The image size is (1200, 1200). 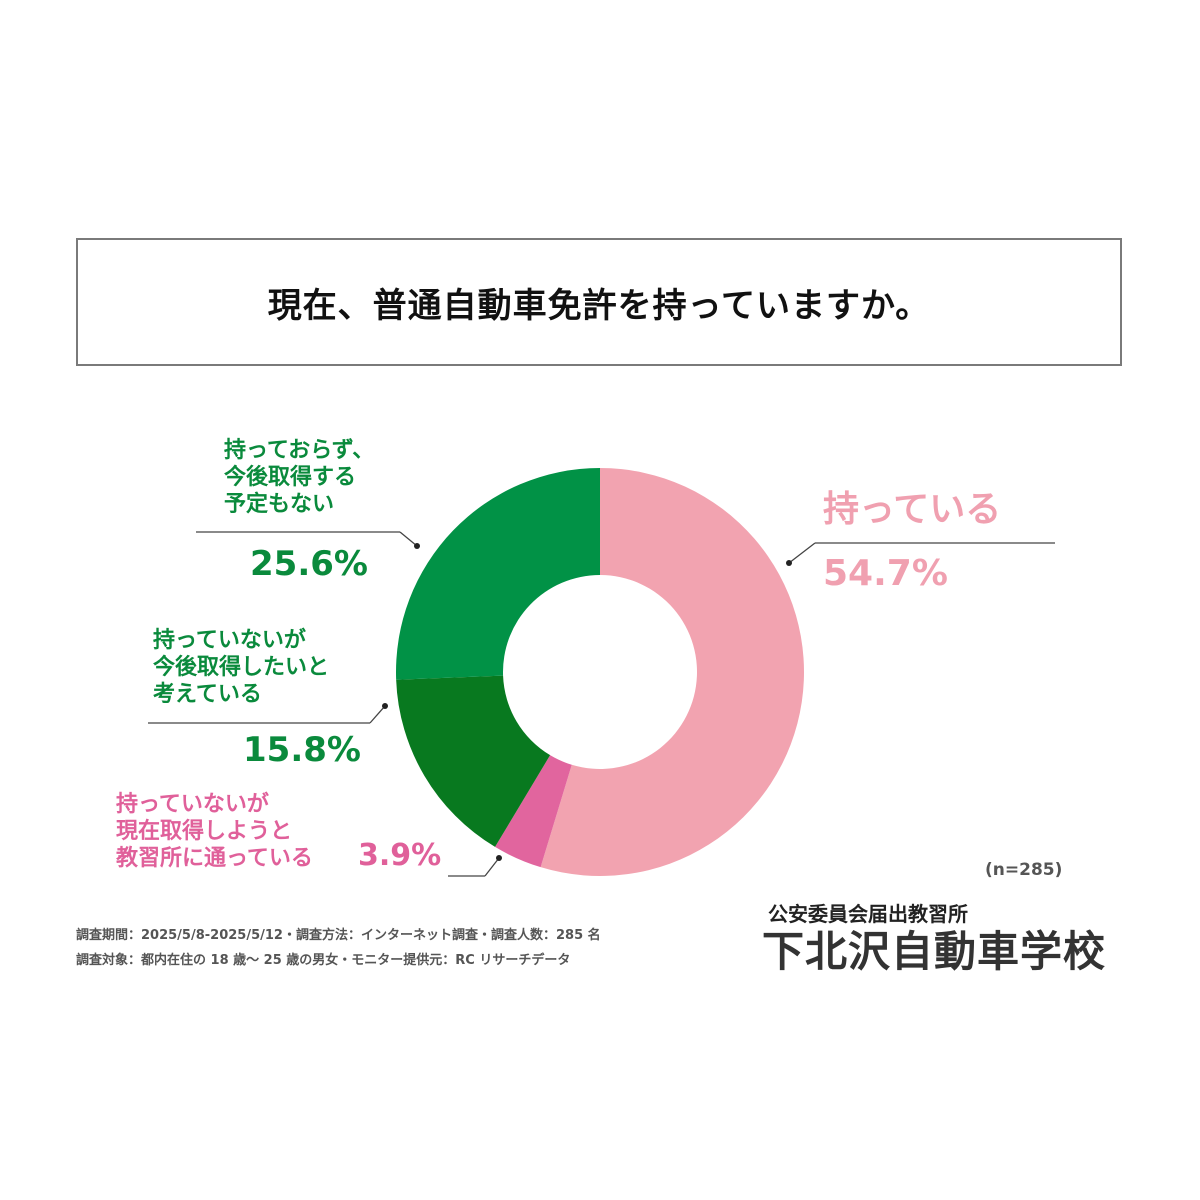 I want to click on sample-size: (n=285), so click(x=1024, y=870).